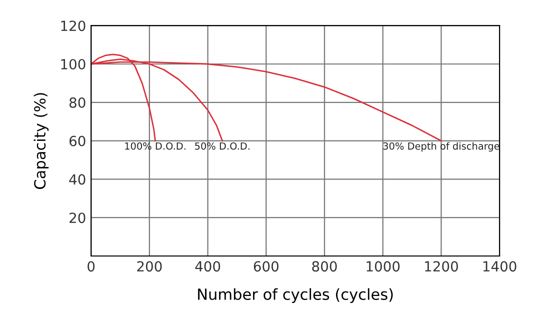 Image resolution: width=552 pixels, height=320 pixels. Describe the element at coordinates (295, 295) in the screenshot. I see `x-axis-title: Number of cycles (cycles)` at that location.